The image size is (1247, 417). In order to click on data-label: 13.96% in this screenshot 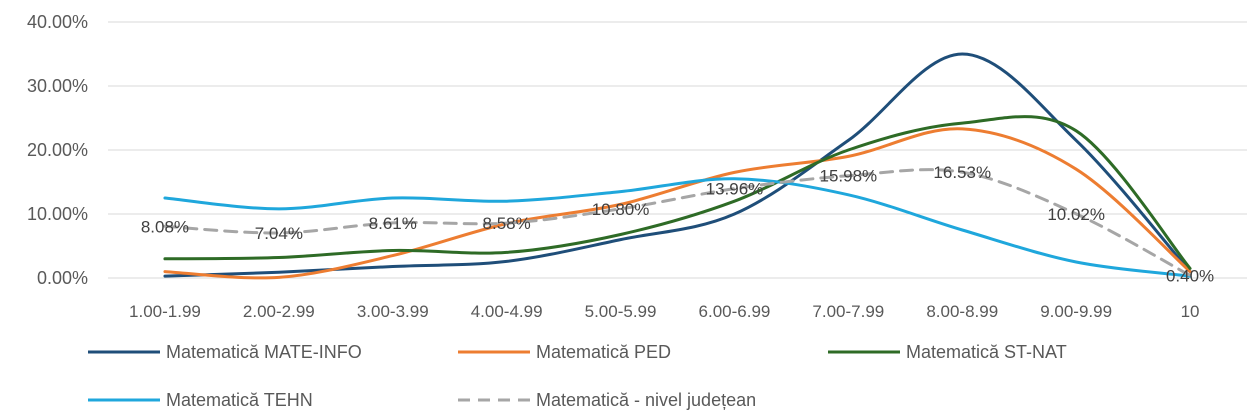, I will do `click(735, 189)`.